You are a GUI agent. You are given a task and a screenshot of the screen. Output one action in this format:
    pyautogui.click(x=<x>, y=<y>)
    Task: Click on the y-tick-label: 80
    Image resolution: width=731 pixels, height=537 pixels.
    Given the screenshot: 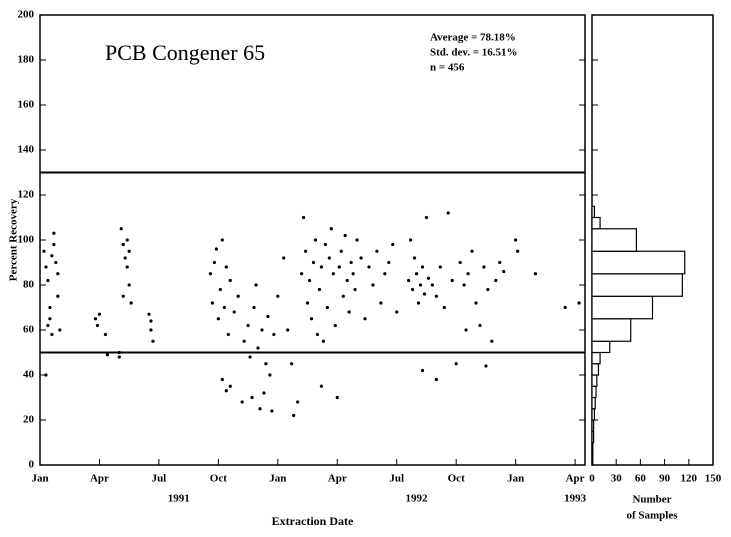 What is the action you would take?
    pyautogui.click(x=29, y=285)
    